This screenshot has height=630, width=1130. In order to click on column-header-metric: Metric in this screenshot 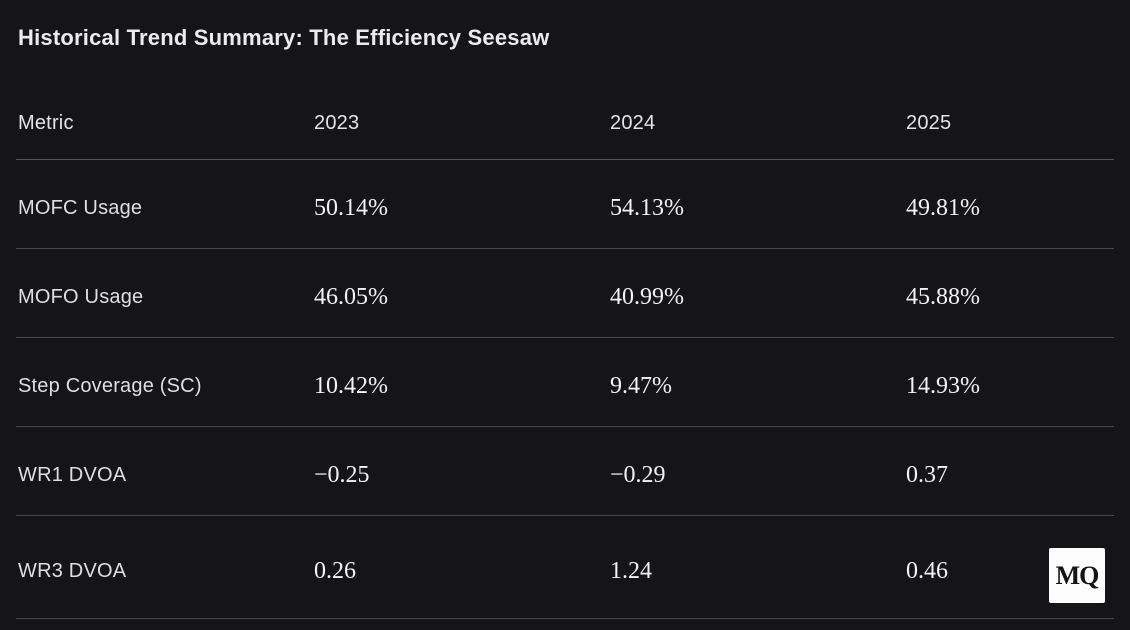, I will do `click(46, 123)`.